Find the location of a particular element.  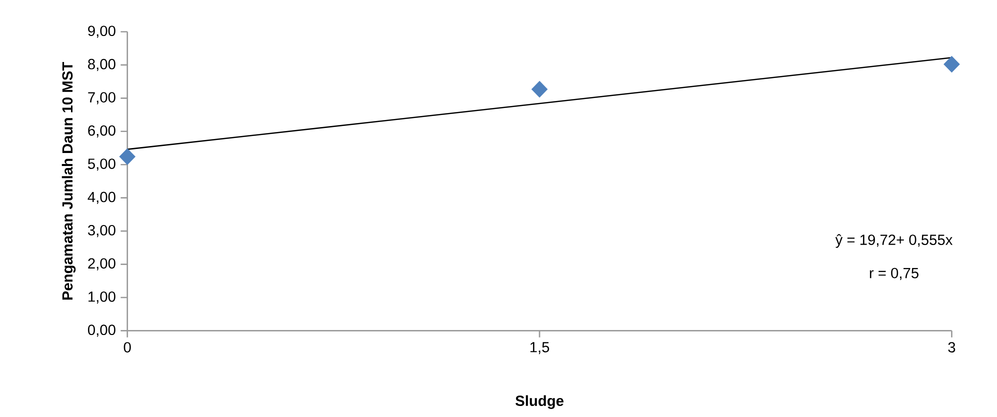

x-axis-title: Sludge is located at coordinates (540, 402).